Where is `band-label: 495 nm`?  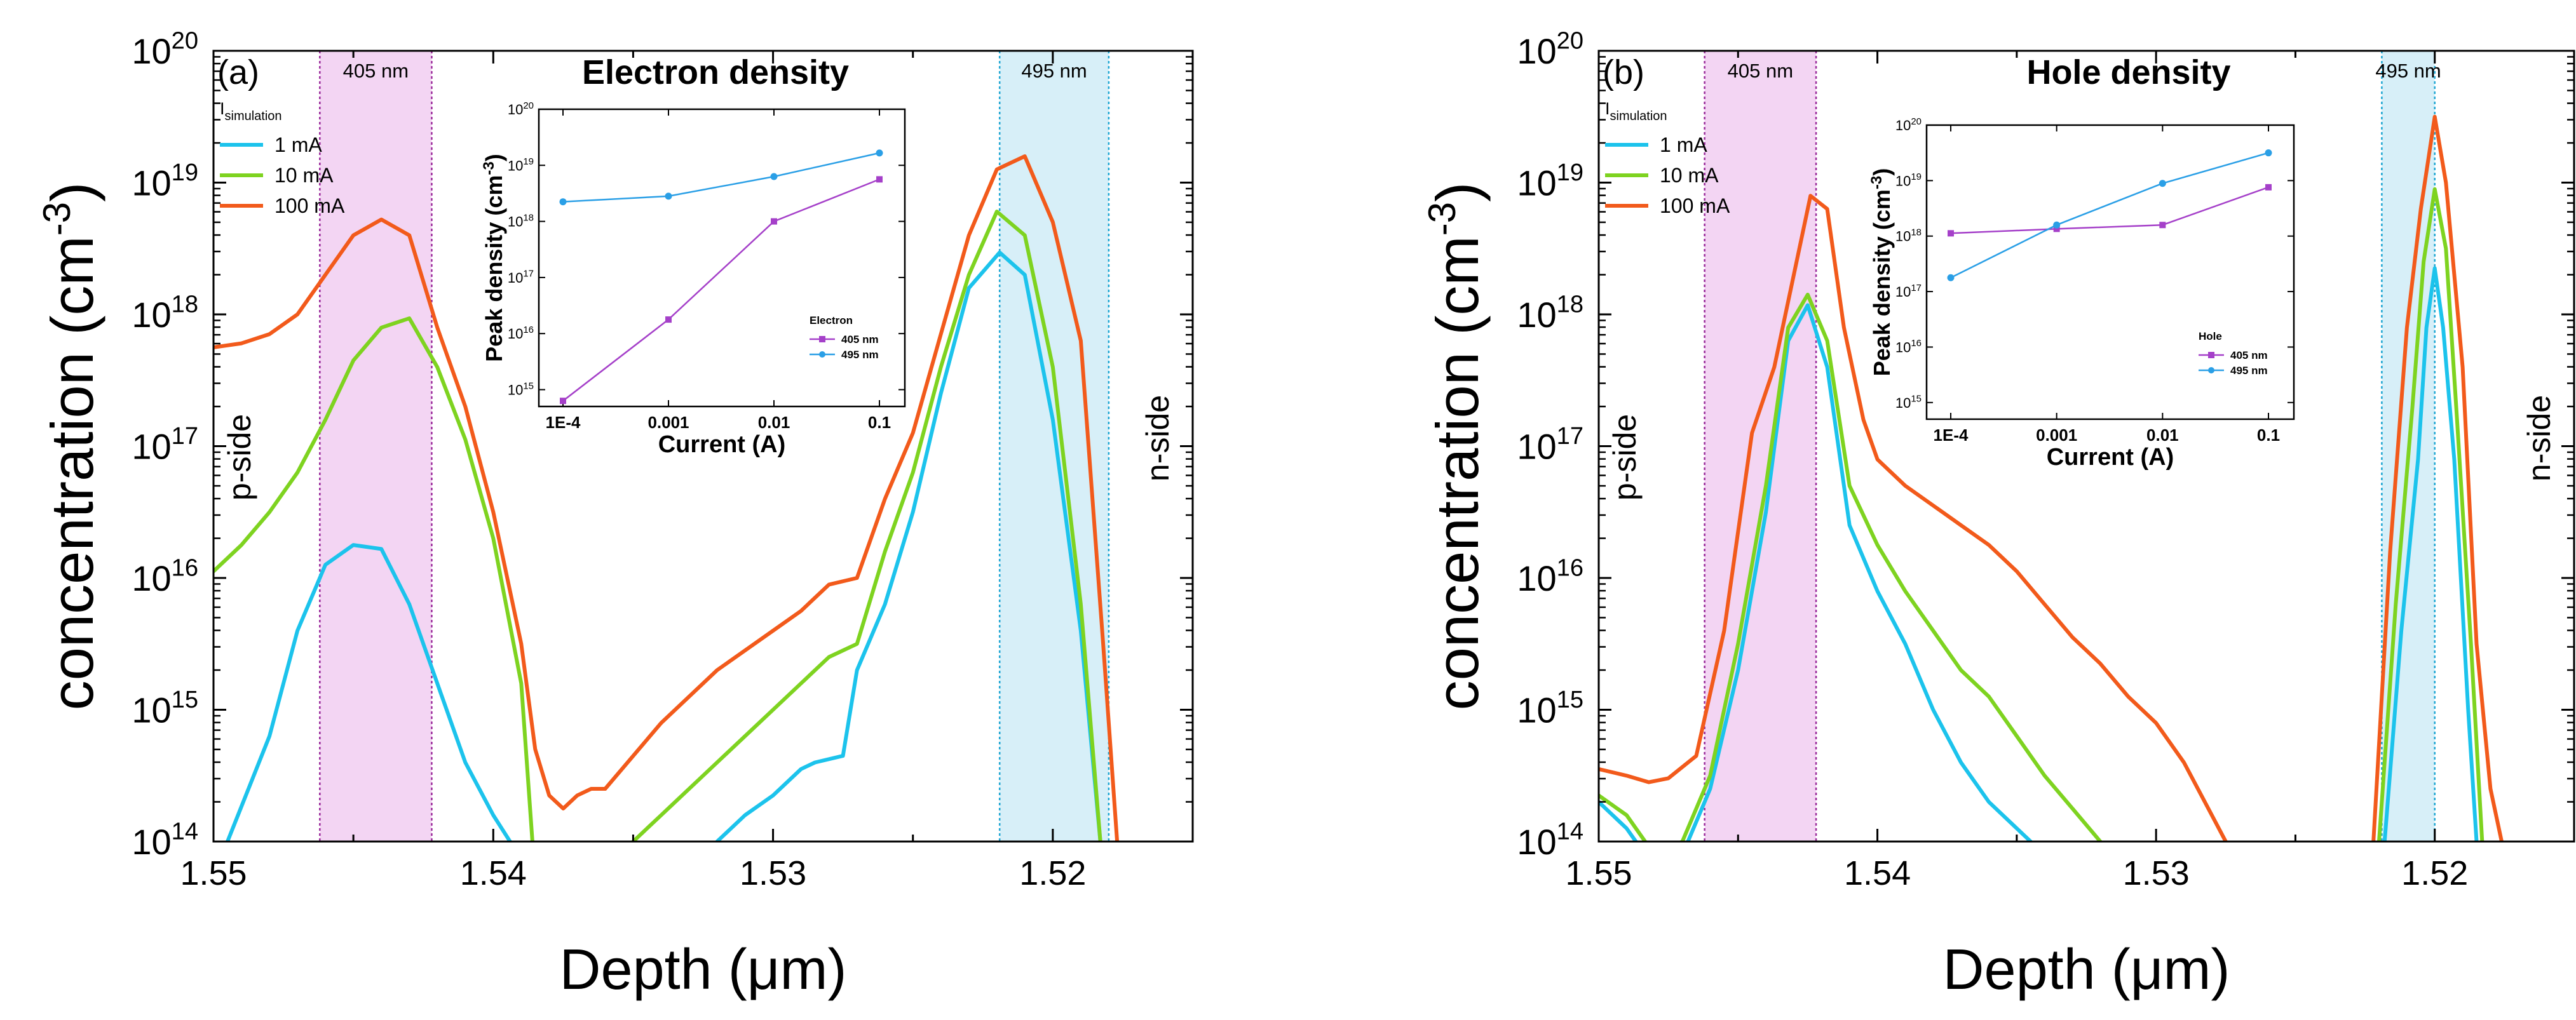 band-label: 495 nm is located at coordinates (2408, 71).